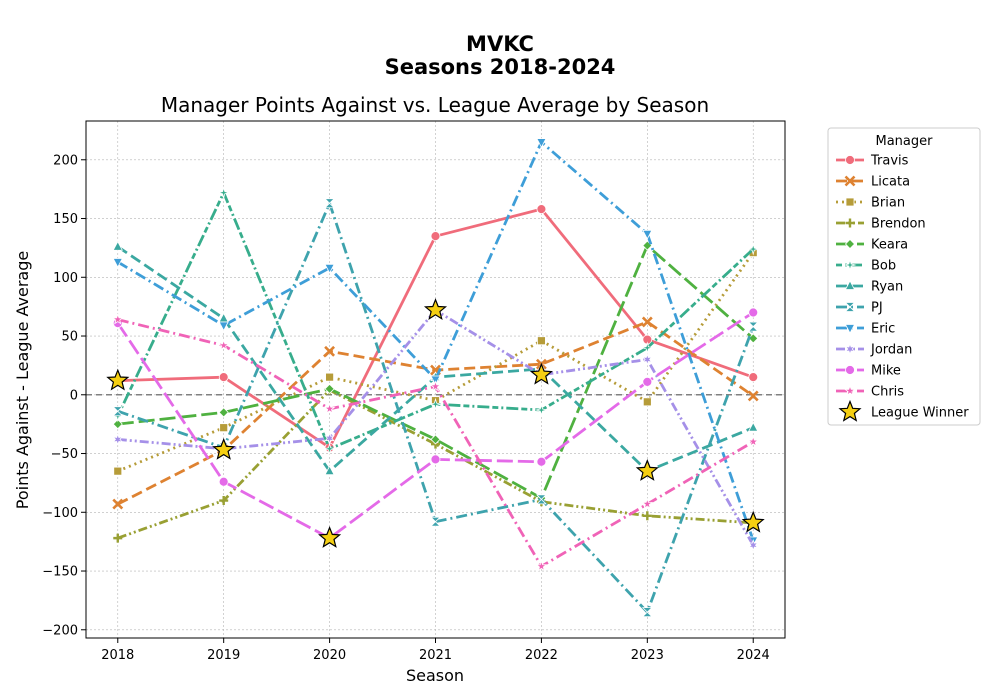  Describe the element at coordinates (435, 675) in the screenshot. I see `x-axis-label: Season` at that location.